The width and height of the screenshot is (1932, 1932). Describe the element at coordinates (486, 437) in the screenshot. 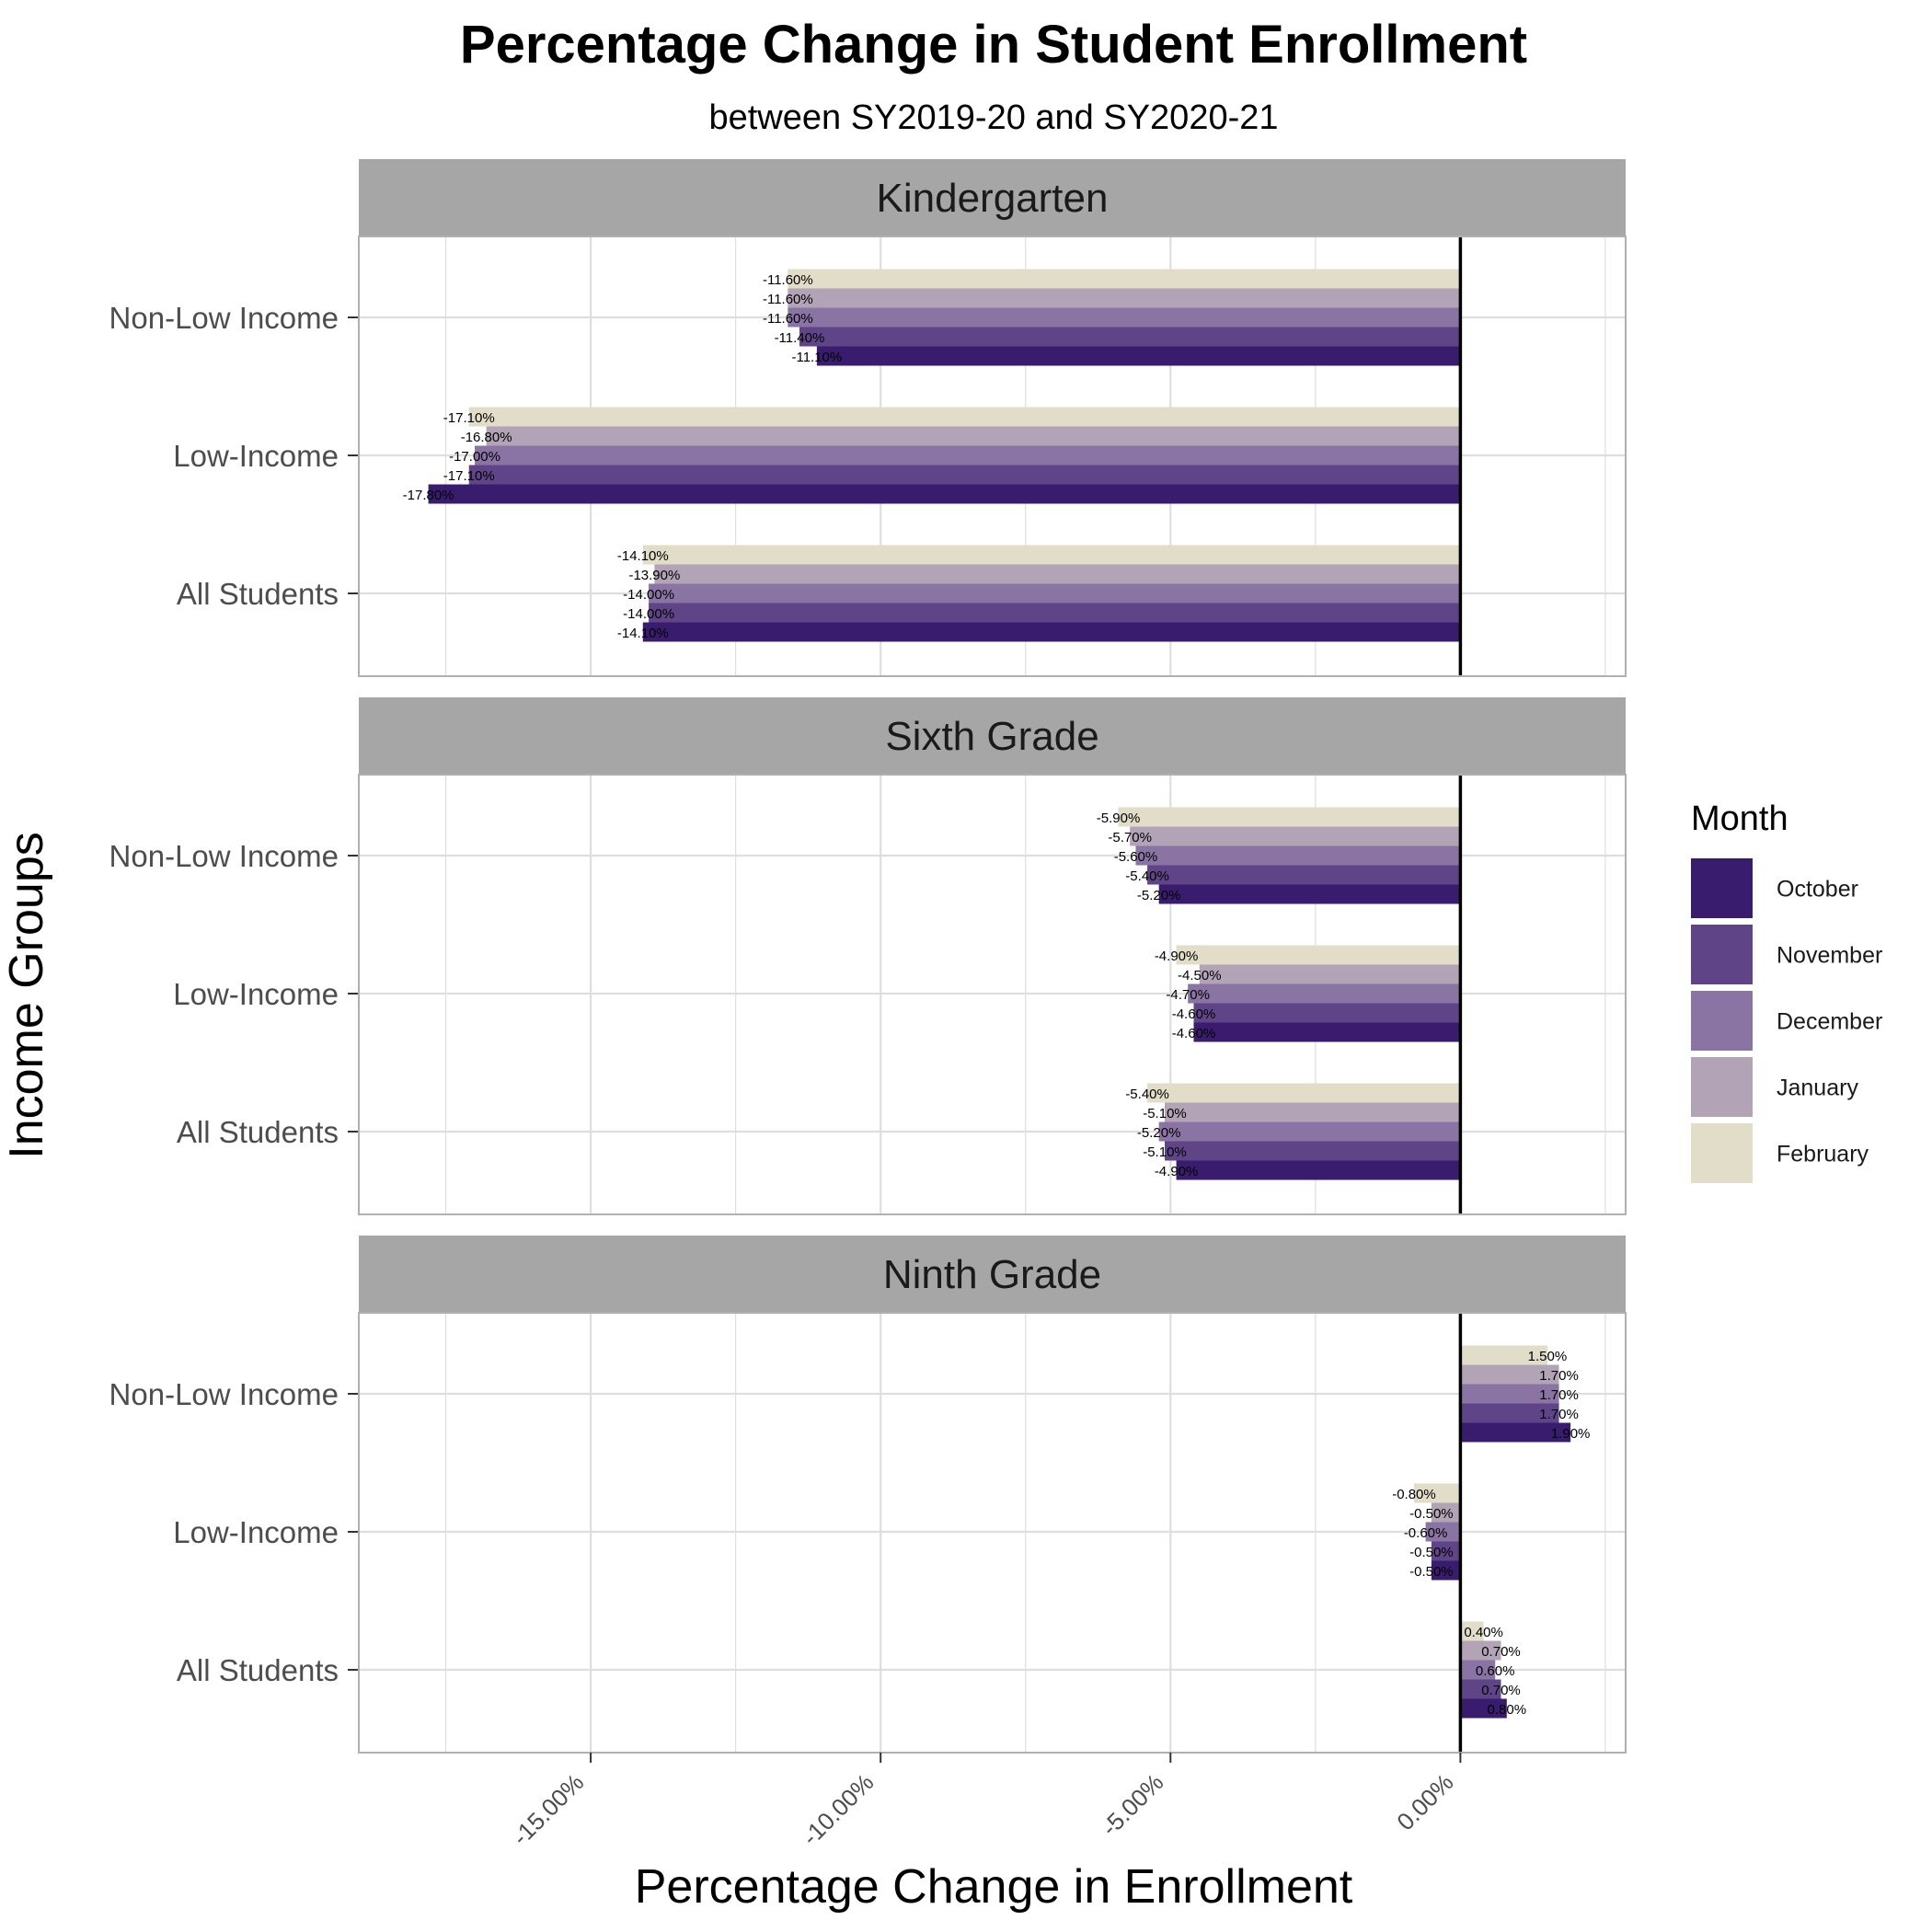

I see `data-label: -16.80%` at that location.